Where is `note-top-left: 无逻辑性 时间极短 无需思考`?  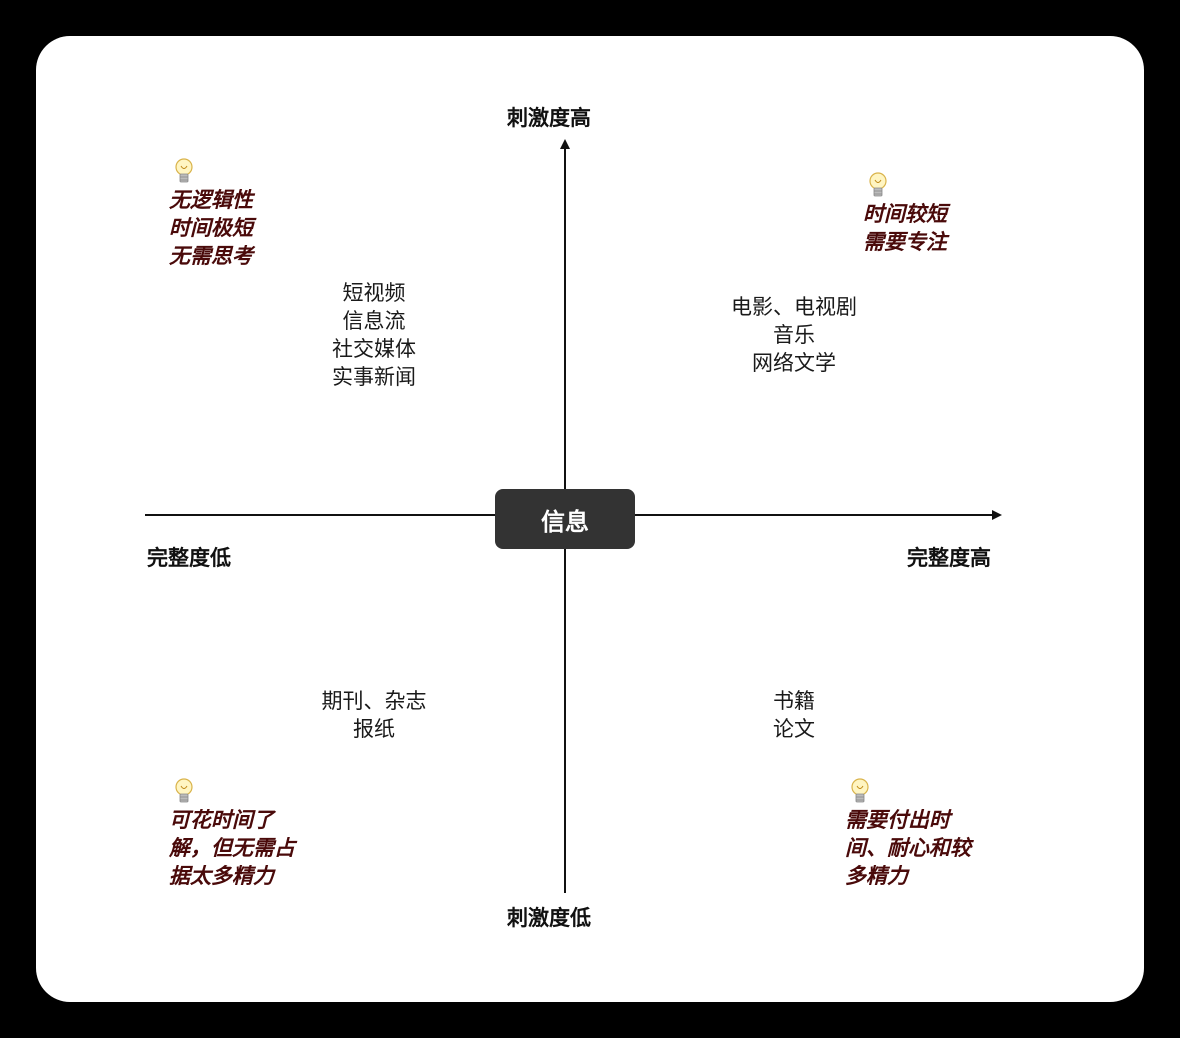 note-top-left: 无逻辑性 时间极短 无需思考 is located at coordinates (211, 228).